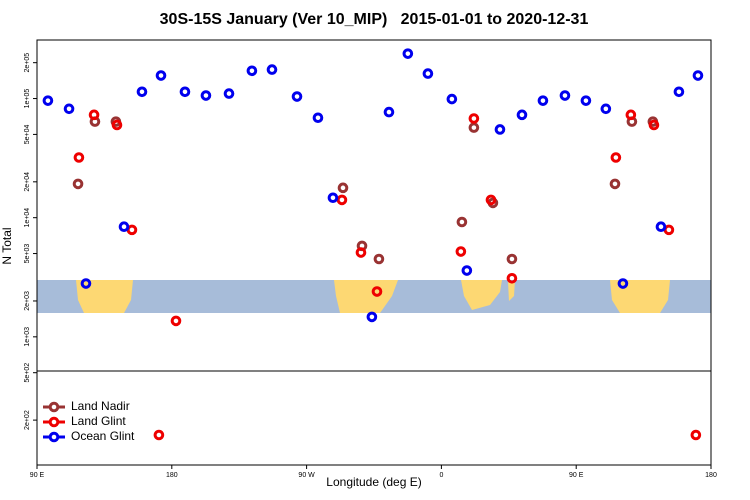 This screenshot has width=750, height=500. I want to click on y-axis-label: N Total, so click(7, 245).